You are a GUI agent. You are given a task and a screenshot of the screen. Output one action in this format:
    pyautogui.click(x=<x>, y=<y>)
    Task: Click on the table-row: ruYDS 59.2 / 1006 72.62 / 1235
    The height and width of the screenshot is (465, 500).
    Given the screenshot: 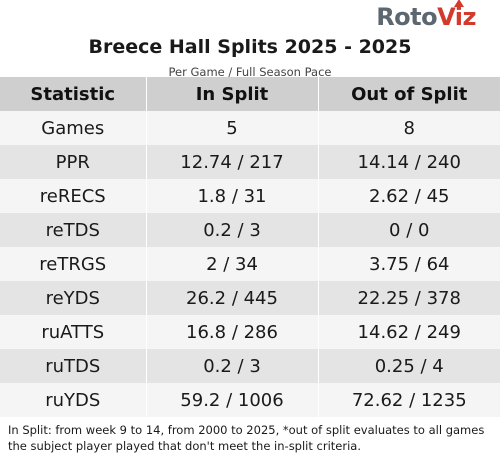 What is the action you would take?
    pyautogui.click(x=250, y=400)
    